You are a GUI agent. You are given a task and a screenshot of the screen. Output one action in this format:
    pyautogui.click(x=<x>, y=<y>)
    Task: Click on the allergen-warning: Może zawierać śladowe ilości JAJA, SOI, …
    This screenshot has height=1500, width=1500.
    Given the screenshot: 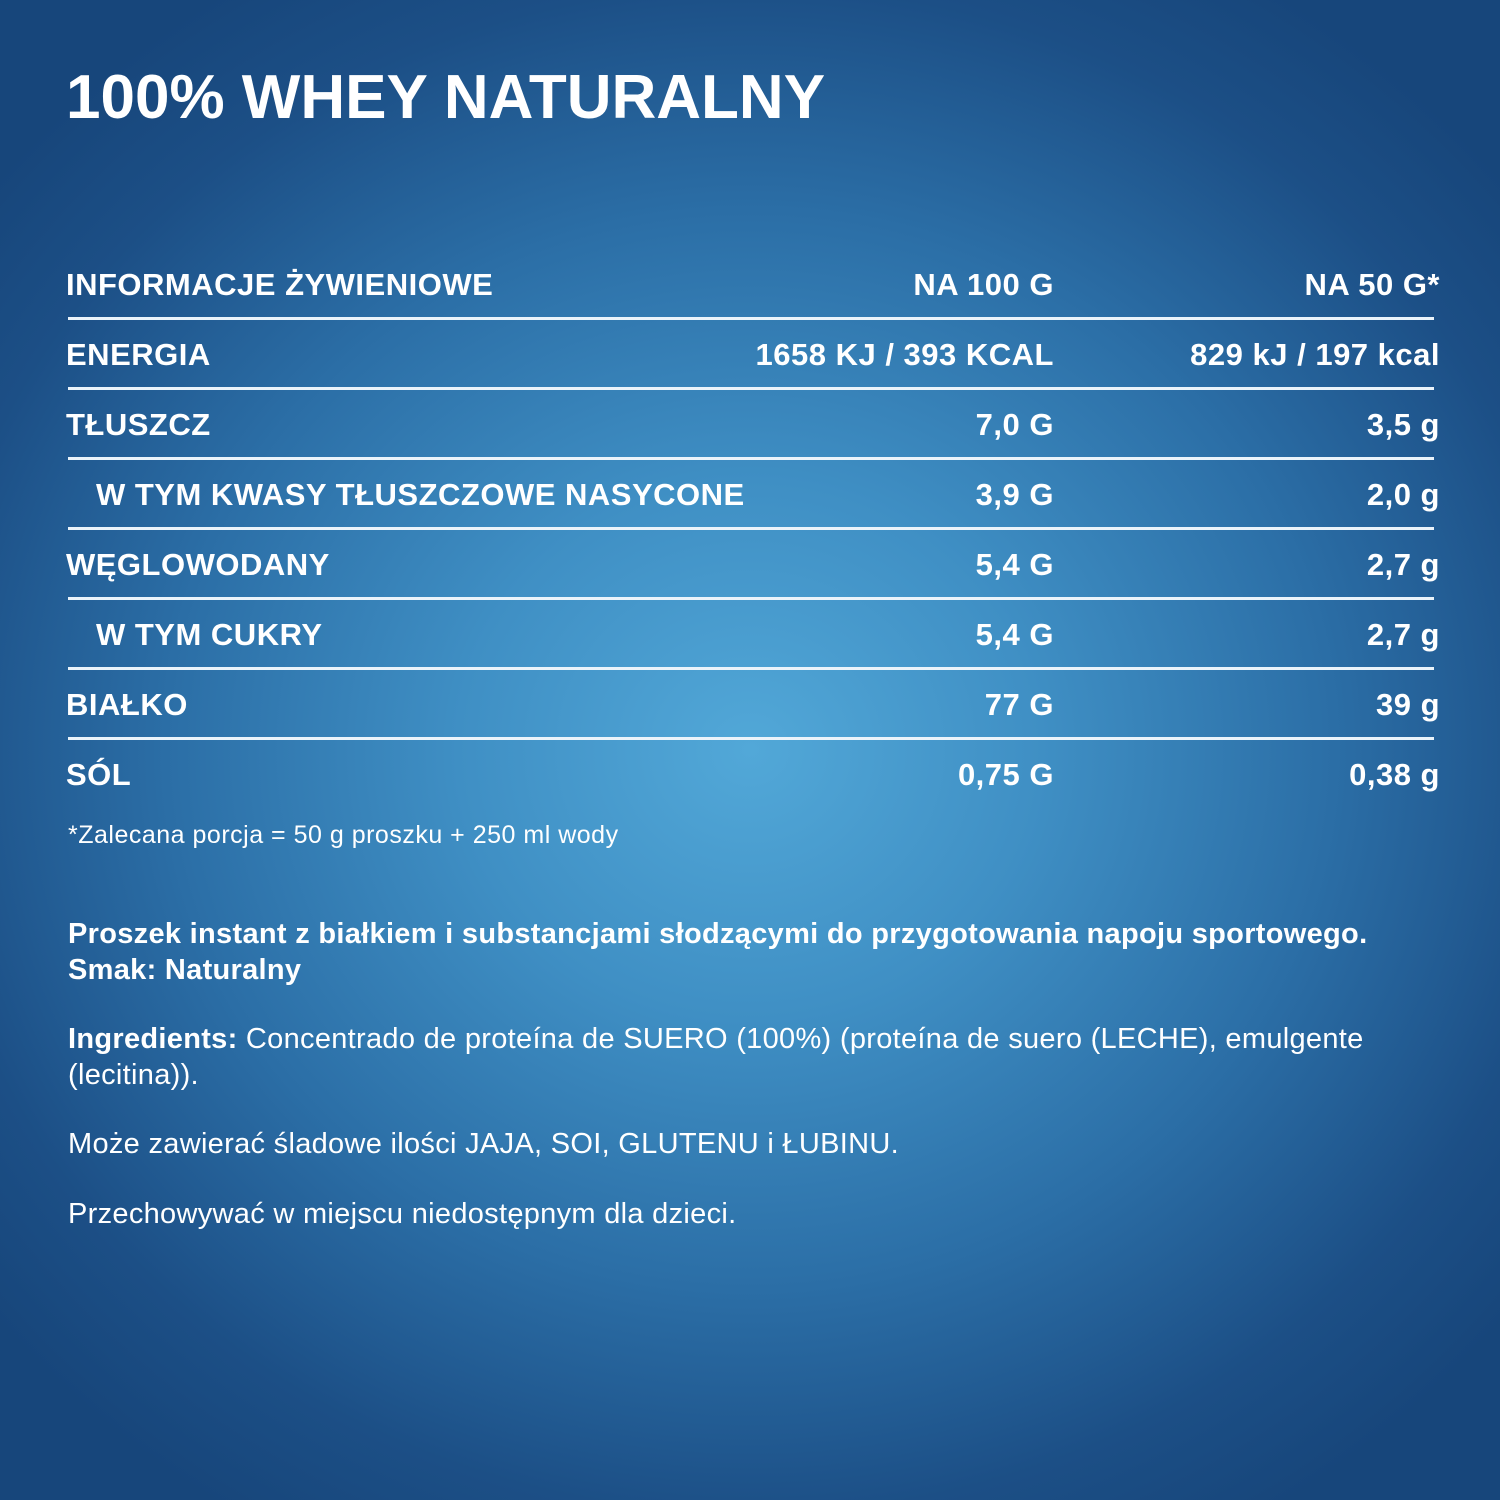 What is the action you would take?
    pyautogui.click(x=483, y=1144)
    